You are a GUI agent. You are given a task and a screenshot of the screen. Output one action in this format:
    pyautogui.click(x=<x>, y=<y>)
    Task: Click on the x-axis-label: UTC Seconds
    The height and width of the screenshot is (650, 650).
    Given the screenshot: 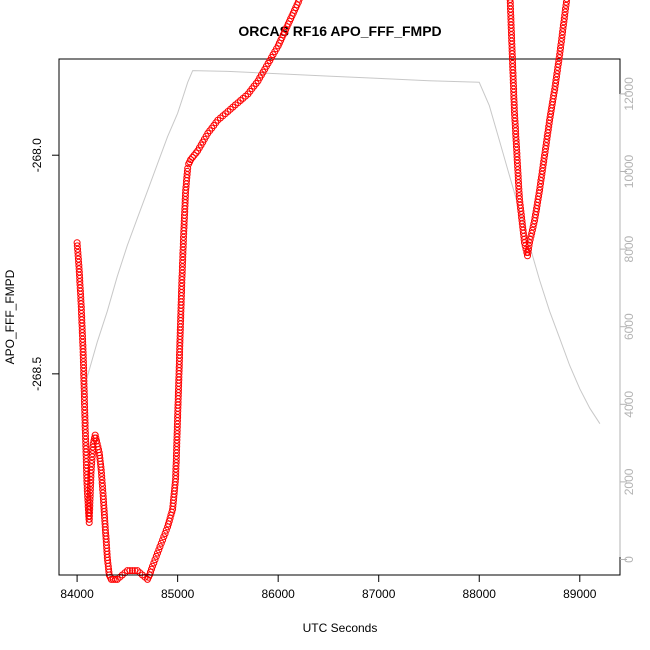 What is the action you would take?
    pyautogui.click(x=340, y=628)
    